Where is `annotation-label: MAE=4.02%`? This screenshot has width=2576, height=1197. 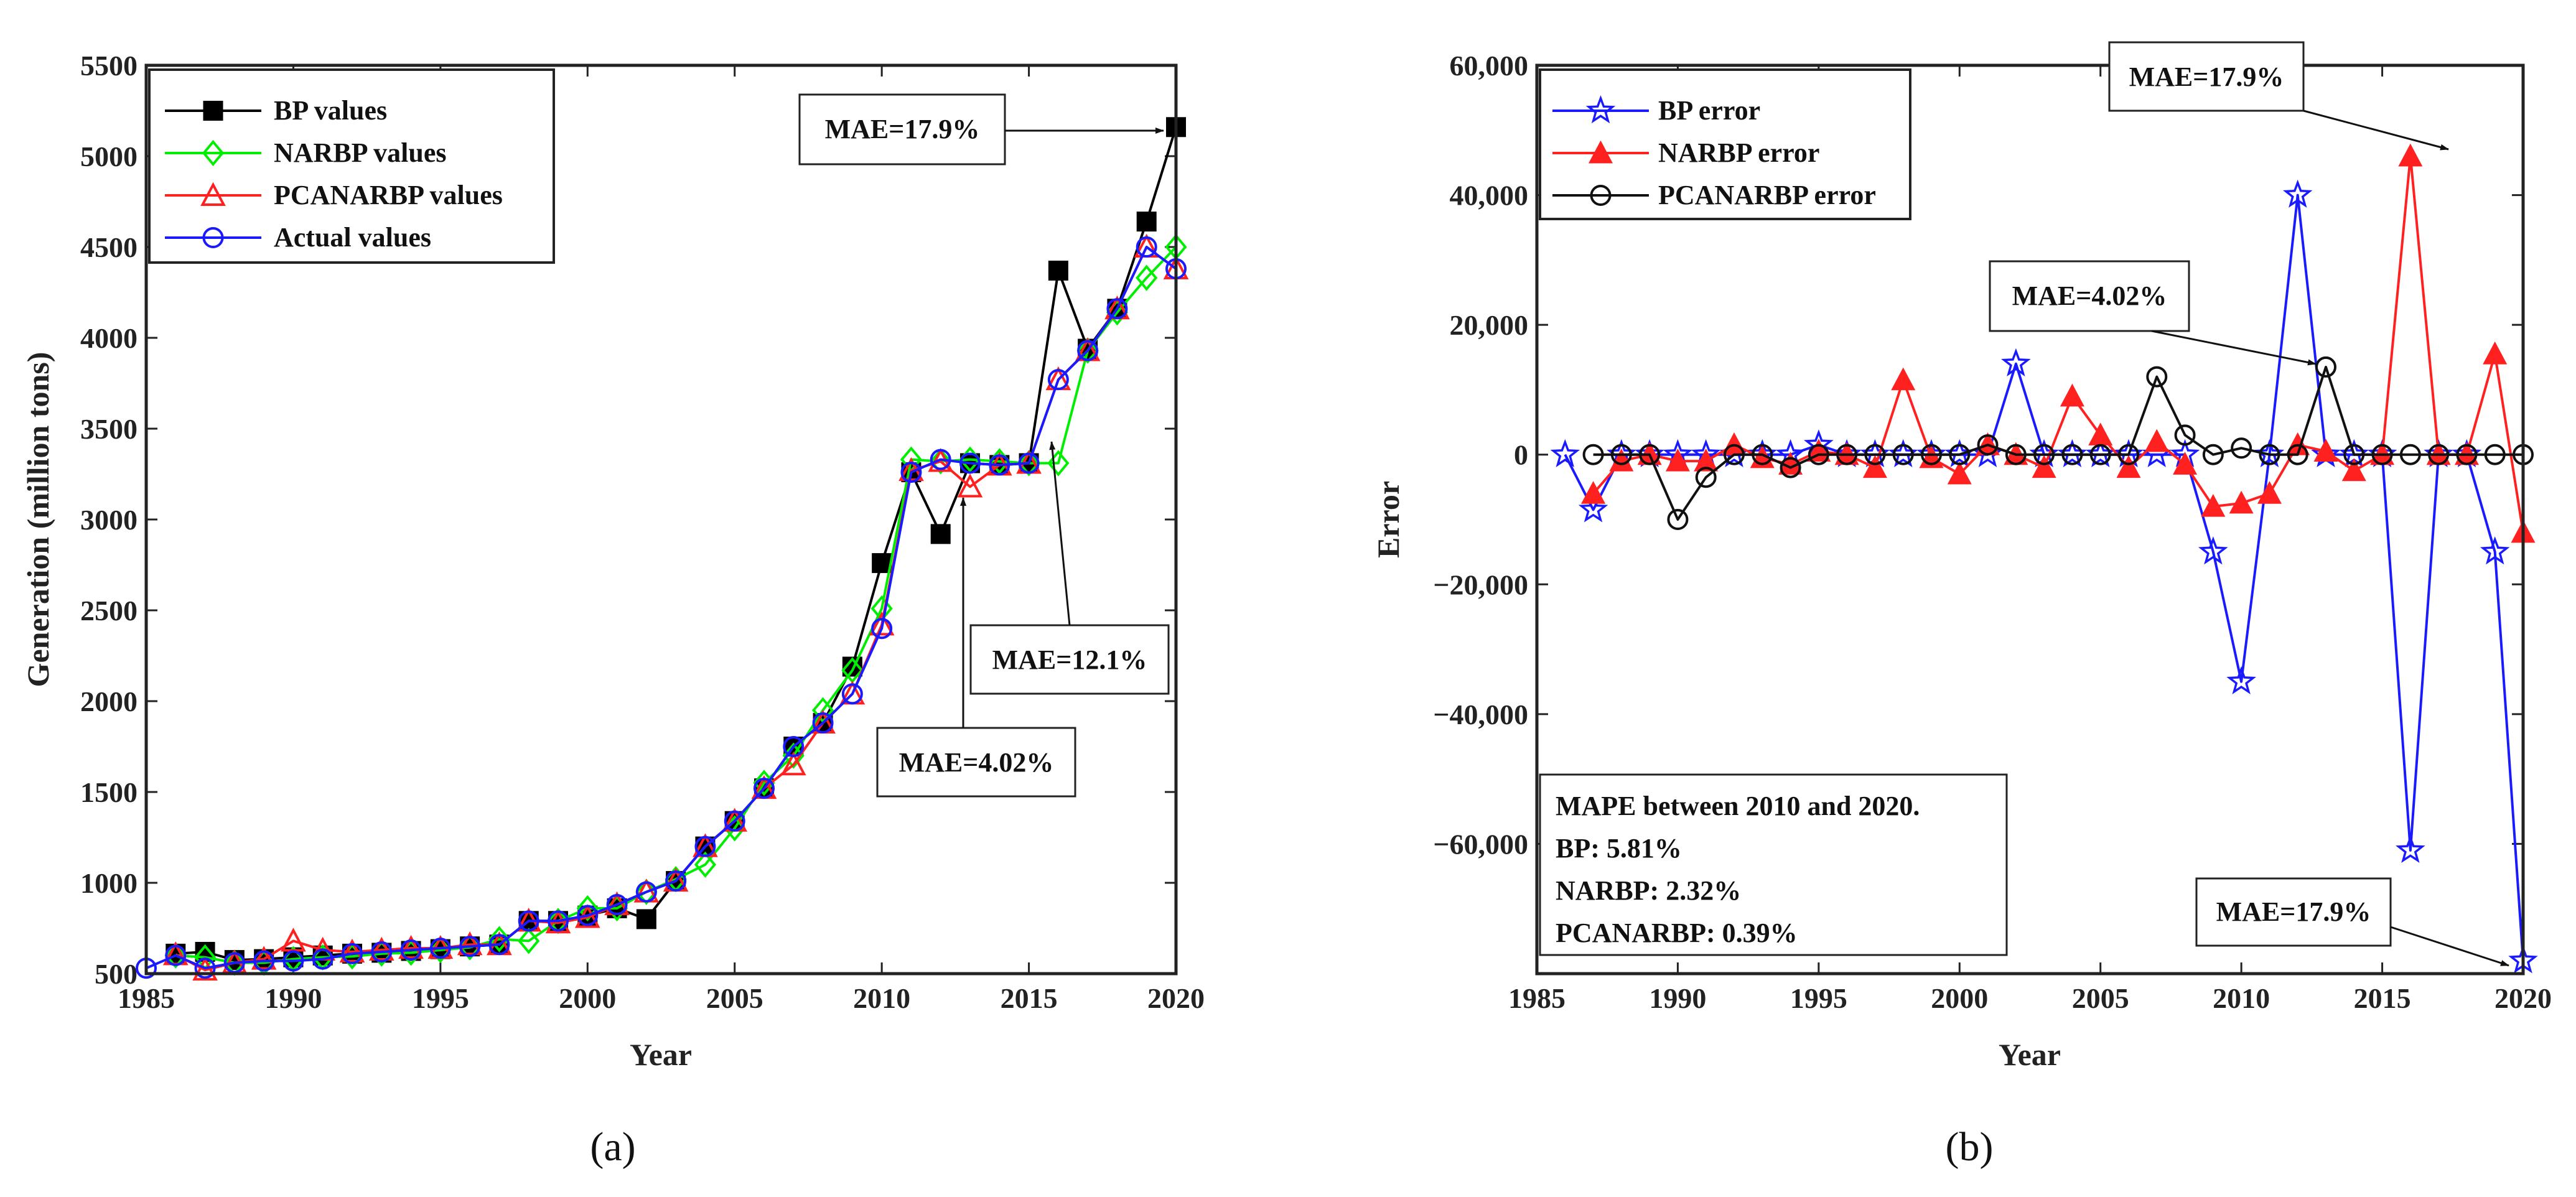
annotation-label: MAE=4.02% is located at coordinates (976, 762).